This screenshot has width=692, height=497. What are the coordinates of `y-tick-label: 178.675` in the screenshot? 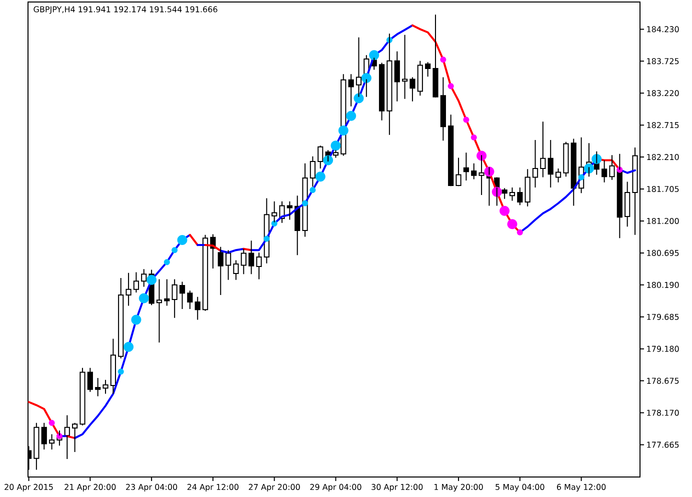 It's located at (663, 381).